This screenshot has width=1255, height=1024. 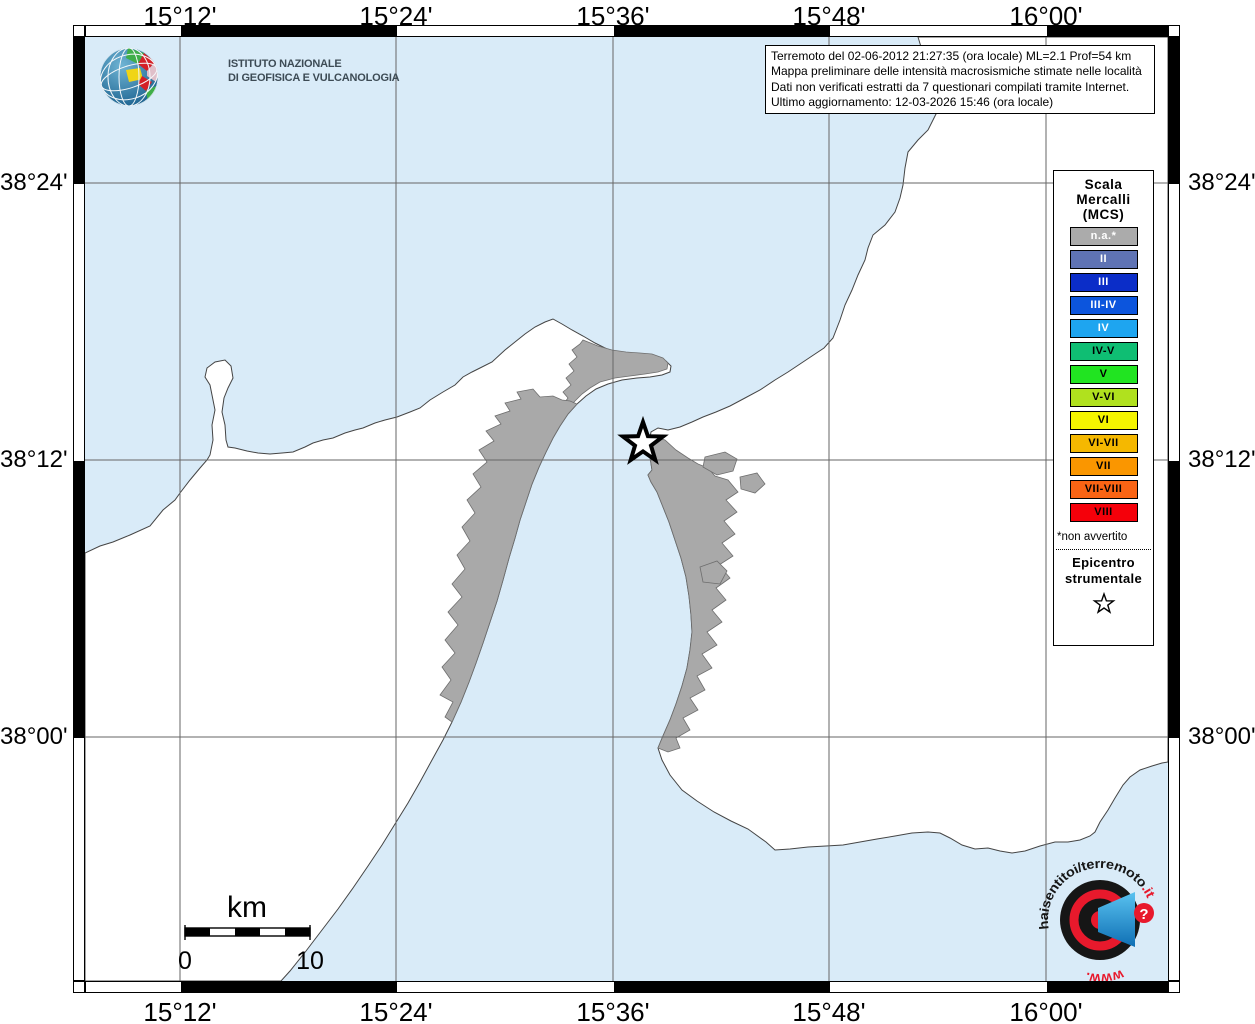 What do you see at coordinates (34, 459) in the screenshot?
I see `lat-label-left-3812: 38°12'` at bounding box center [34, 459].